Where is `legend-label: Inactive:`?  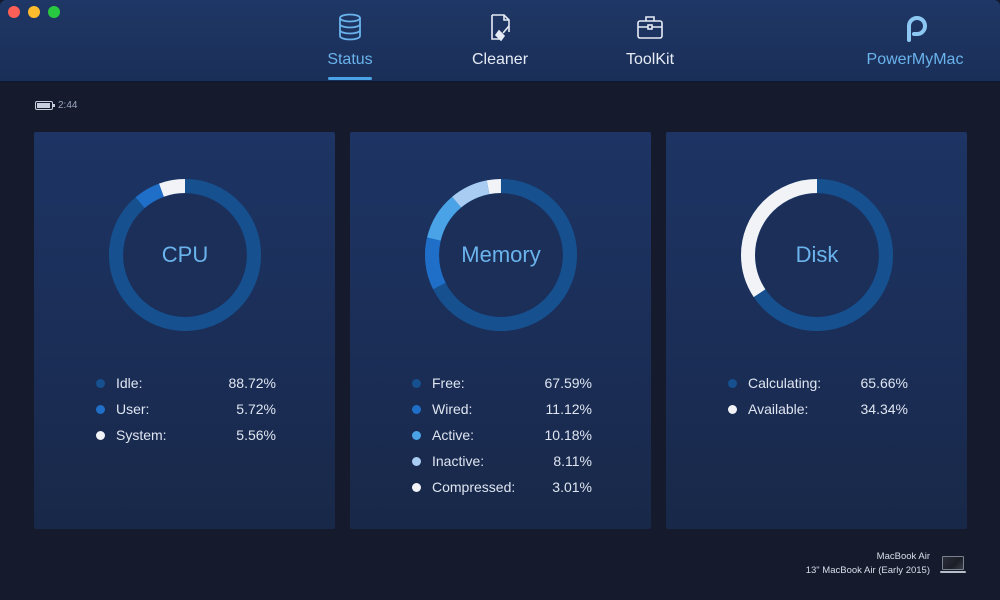
legend-label: Inactive: is located at coordinates (458, 461).